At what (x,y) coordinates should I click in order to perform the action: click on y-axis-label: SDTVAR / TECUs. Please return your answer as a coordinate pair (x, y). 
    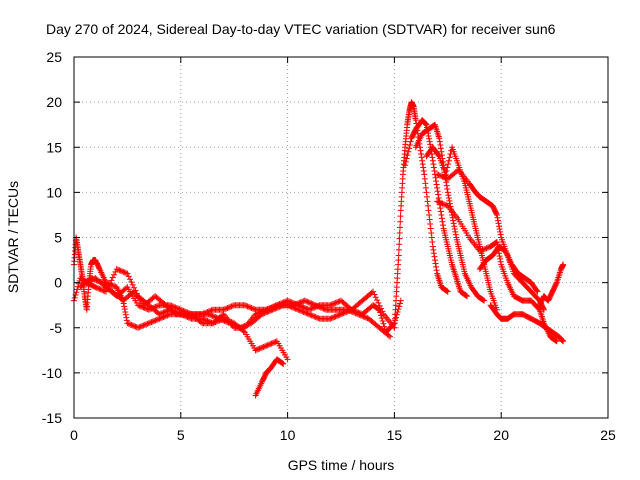
    Looking at the image, I should click on (13, 237).